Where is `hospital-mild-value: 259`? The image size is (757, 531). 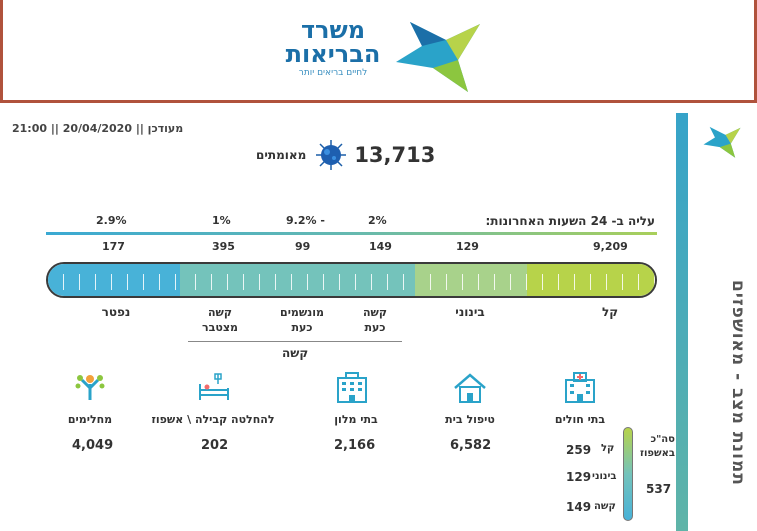
hospital-mild-value: 259 is located at coordinates (579, 450).